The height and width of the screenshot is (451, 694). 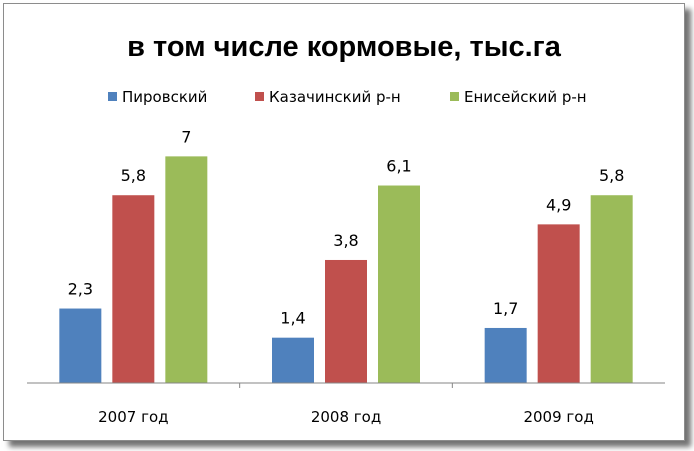 What do you see at coordinates (505, 308) in the screenshot?
I see `data-label: 1,7` at bounding box center [505, 308].